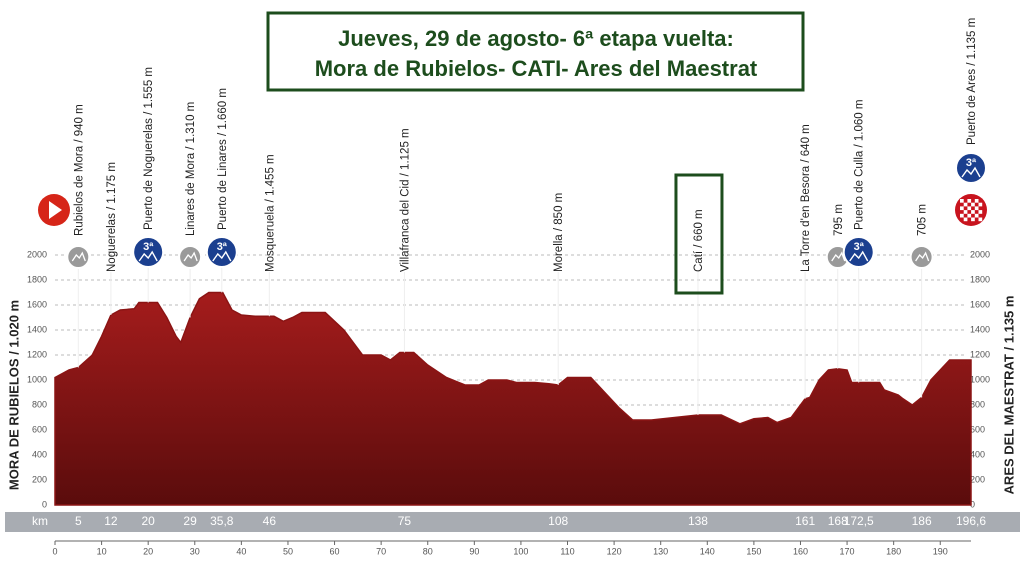  What do you see at coordinates (860, 165) in the screenshot?
I see `waypoint-label: Puerto de Culla / 1.060 m` at bounding box center [860, 165].